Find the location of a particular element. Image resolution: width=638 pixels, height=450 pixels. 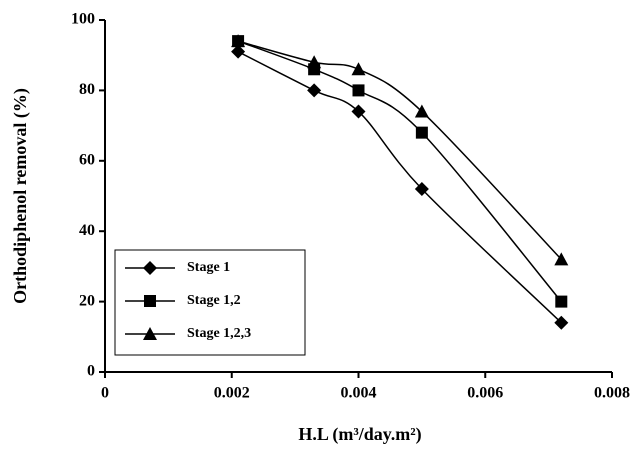

y-tick-label: 60 is located at coordinates (87, 159).